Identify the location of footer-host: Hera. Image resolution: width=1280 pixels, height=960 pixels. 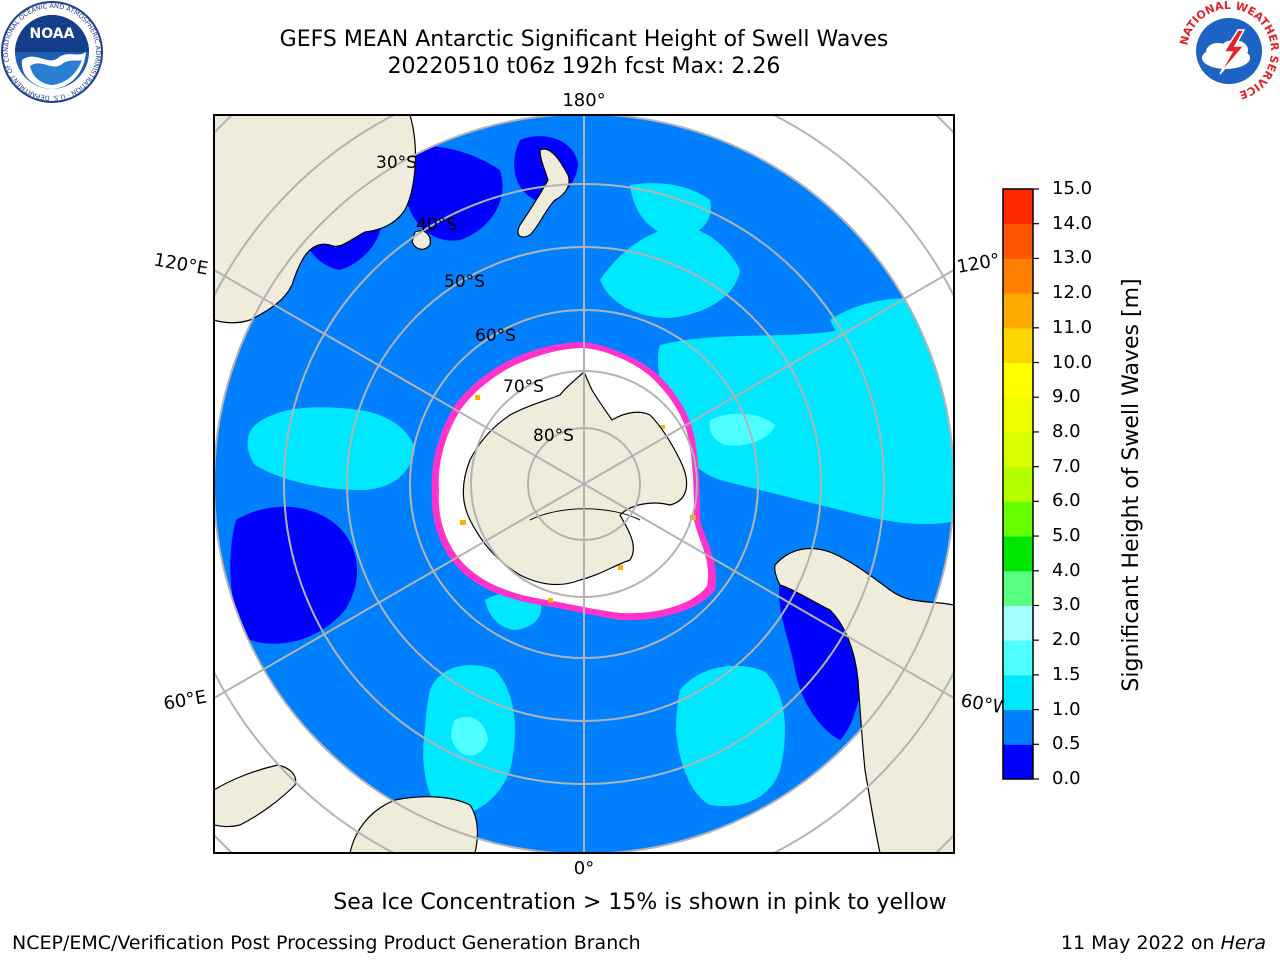
(1243, 943).